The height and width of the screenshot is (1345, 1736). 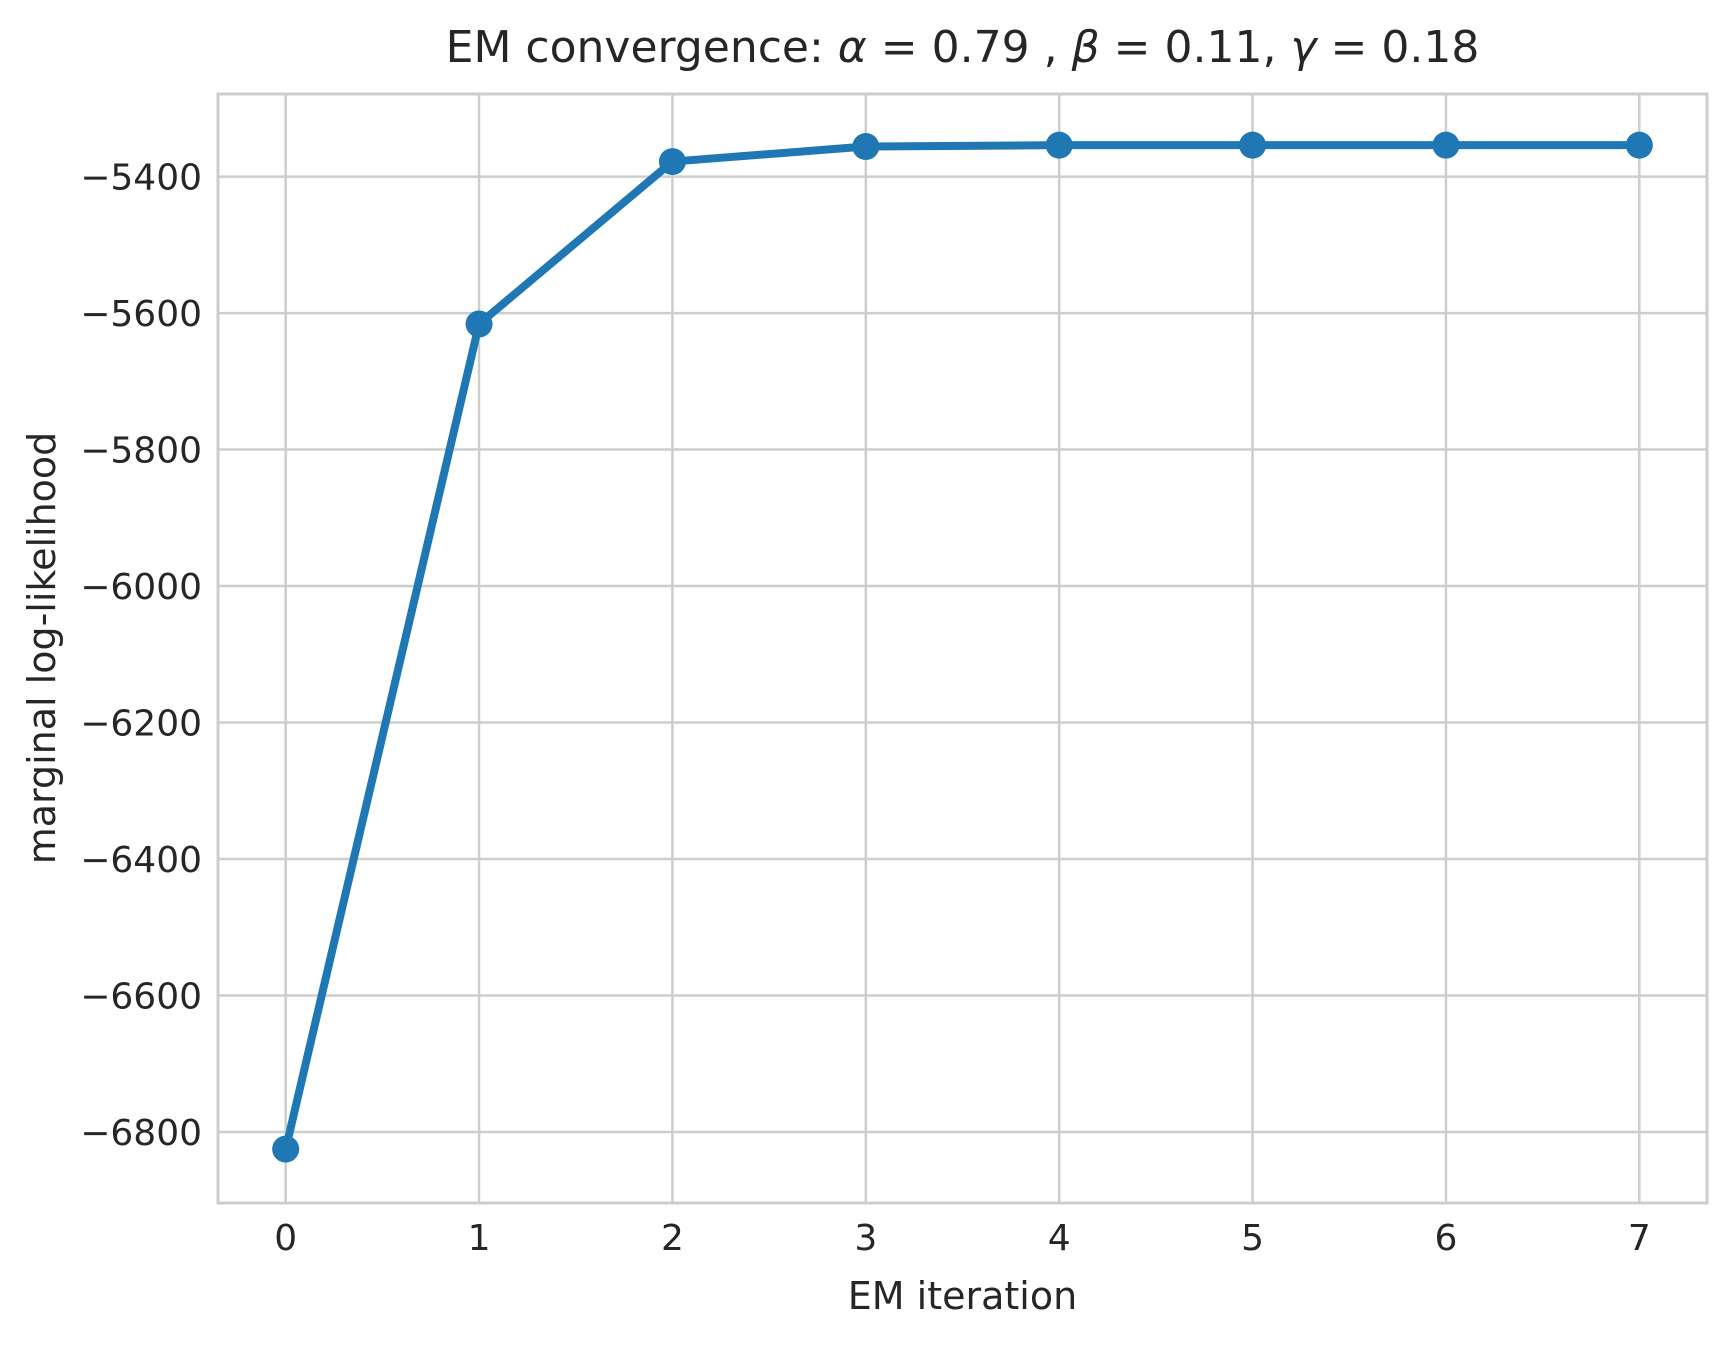 What do you see at coordinates (1303, 47) in the screenshot?
I see `title-gamma-symbol: γ` at bounding box center [1303, 47].